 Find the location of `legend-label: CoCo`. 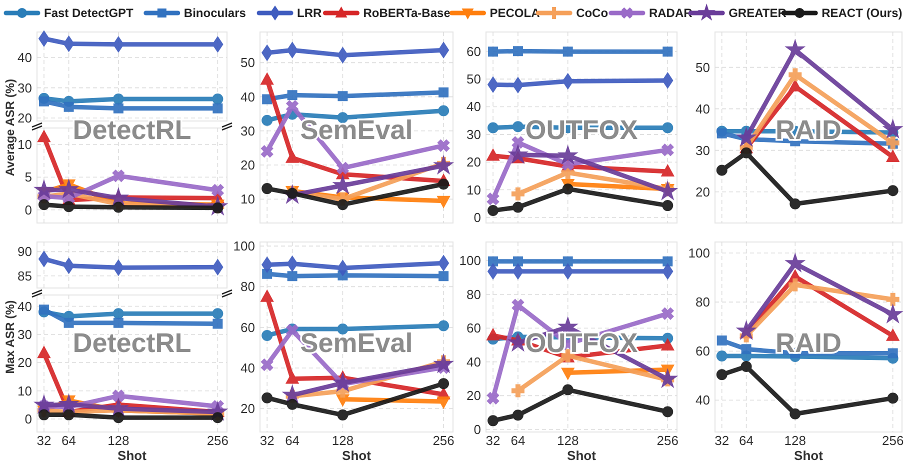

legend-label: CoCo is located at coordinates (592, 13).